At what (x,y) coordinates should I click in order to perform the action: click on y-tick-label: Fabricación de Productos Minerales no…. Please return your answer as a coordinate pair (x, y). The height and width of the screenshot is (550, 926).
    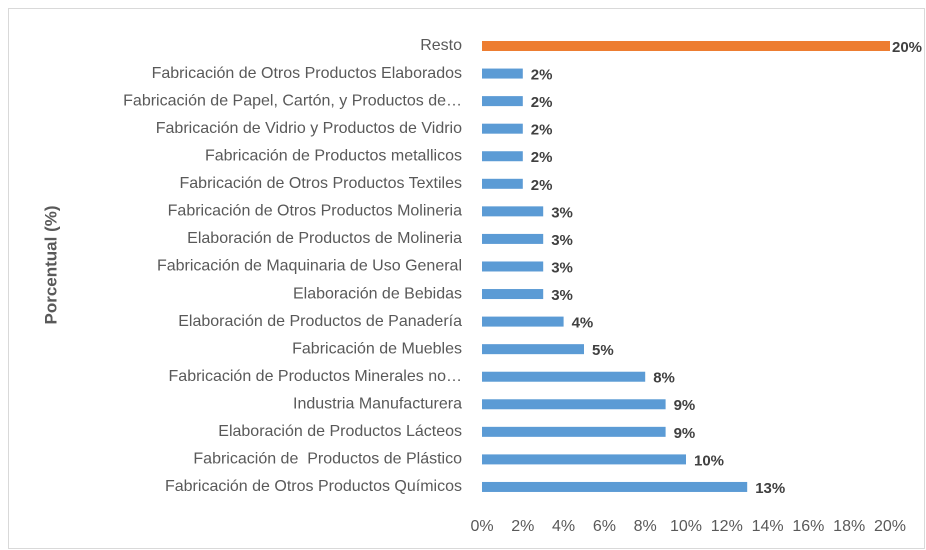
    Looking at the image, I should click on (315, 376).